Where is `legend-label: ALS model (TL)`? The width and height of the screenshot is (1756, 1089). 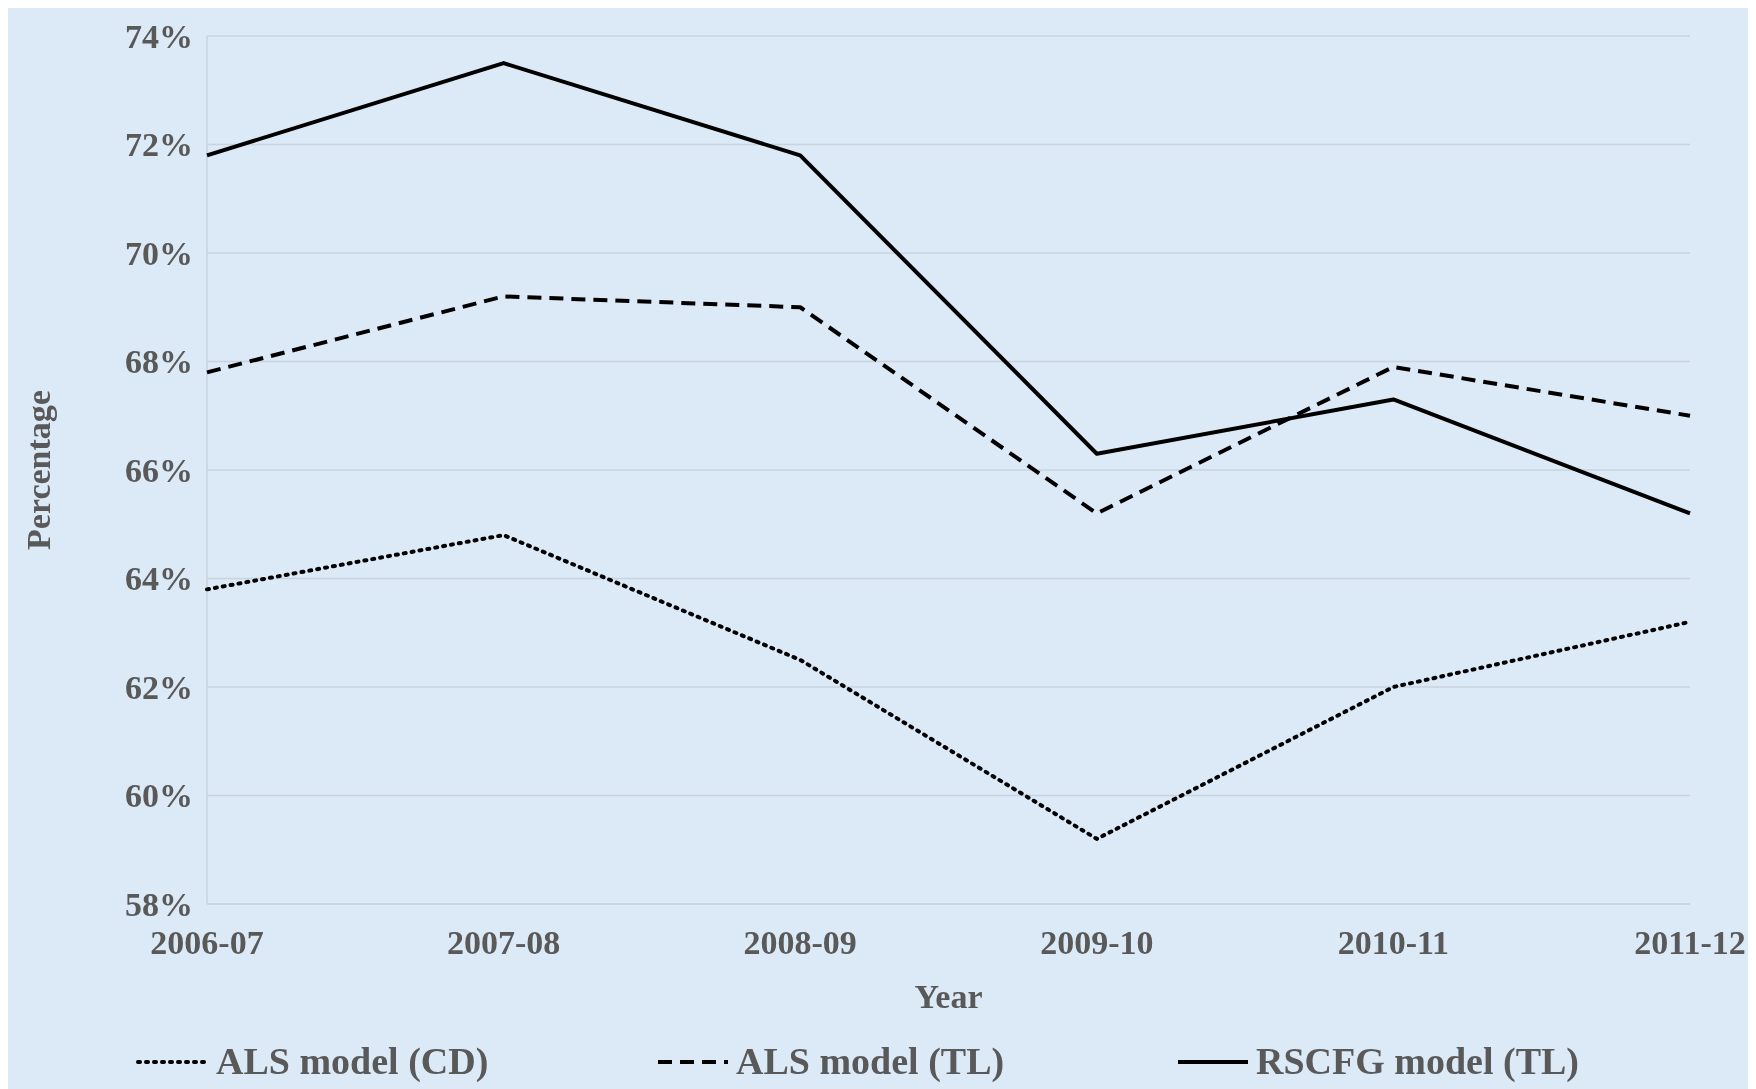 legend-label: ALS model (TL) is located at coordinates (870, 1061).